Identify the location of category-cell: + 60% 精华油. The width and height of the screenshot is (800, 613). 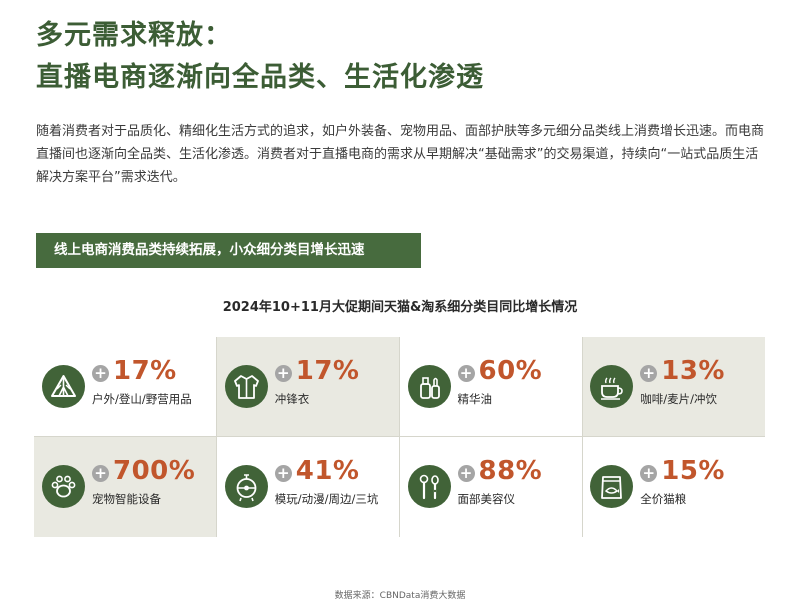
(491, 387).